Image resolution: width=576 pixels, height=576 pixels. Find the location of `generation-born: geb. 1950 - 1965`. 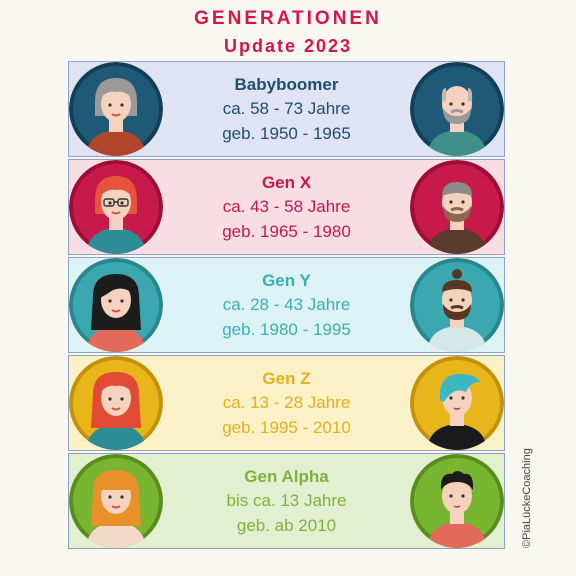

generation-born: geb. 1950 - 1965 is located at coordinates (286, 133).